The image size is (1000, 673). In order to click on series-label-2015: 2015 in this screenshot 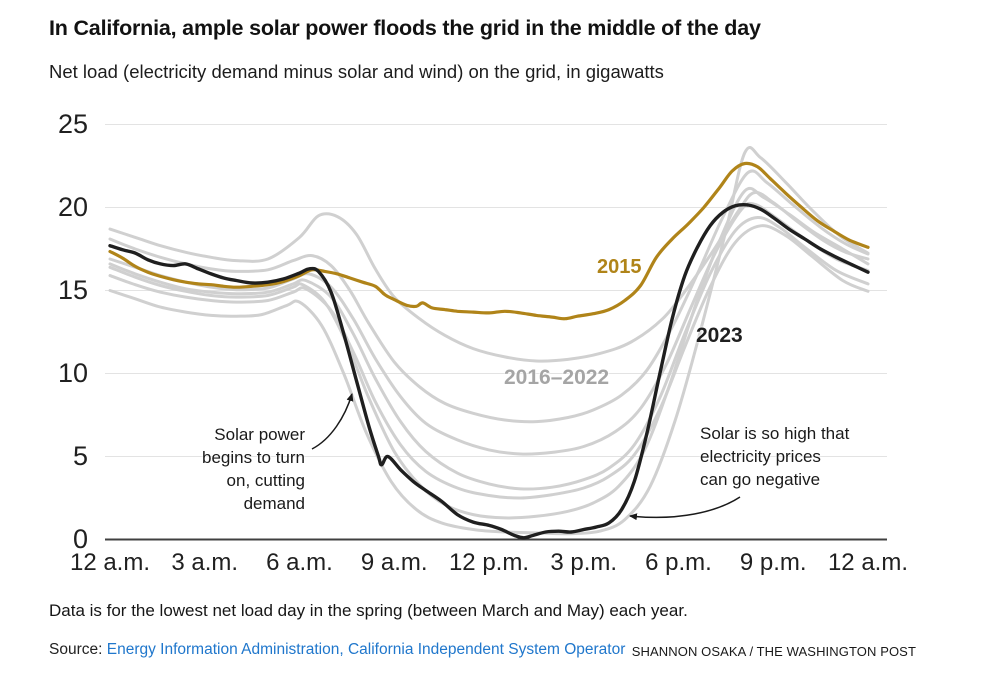, I will do `click(619, 267)`.